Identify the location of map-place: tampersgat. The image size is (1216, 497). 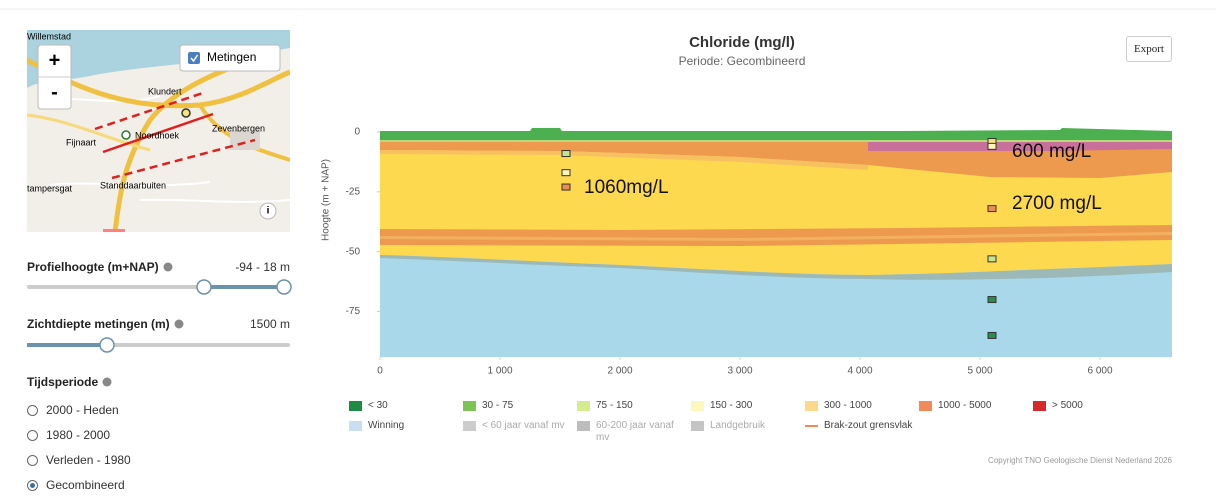
(50, 188).